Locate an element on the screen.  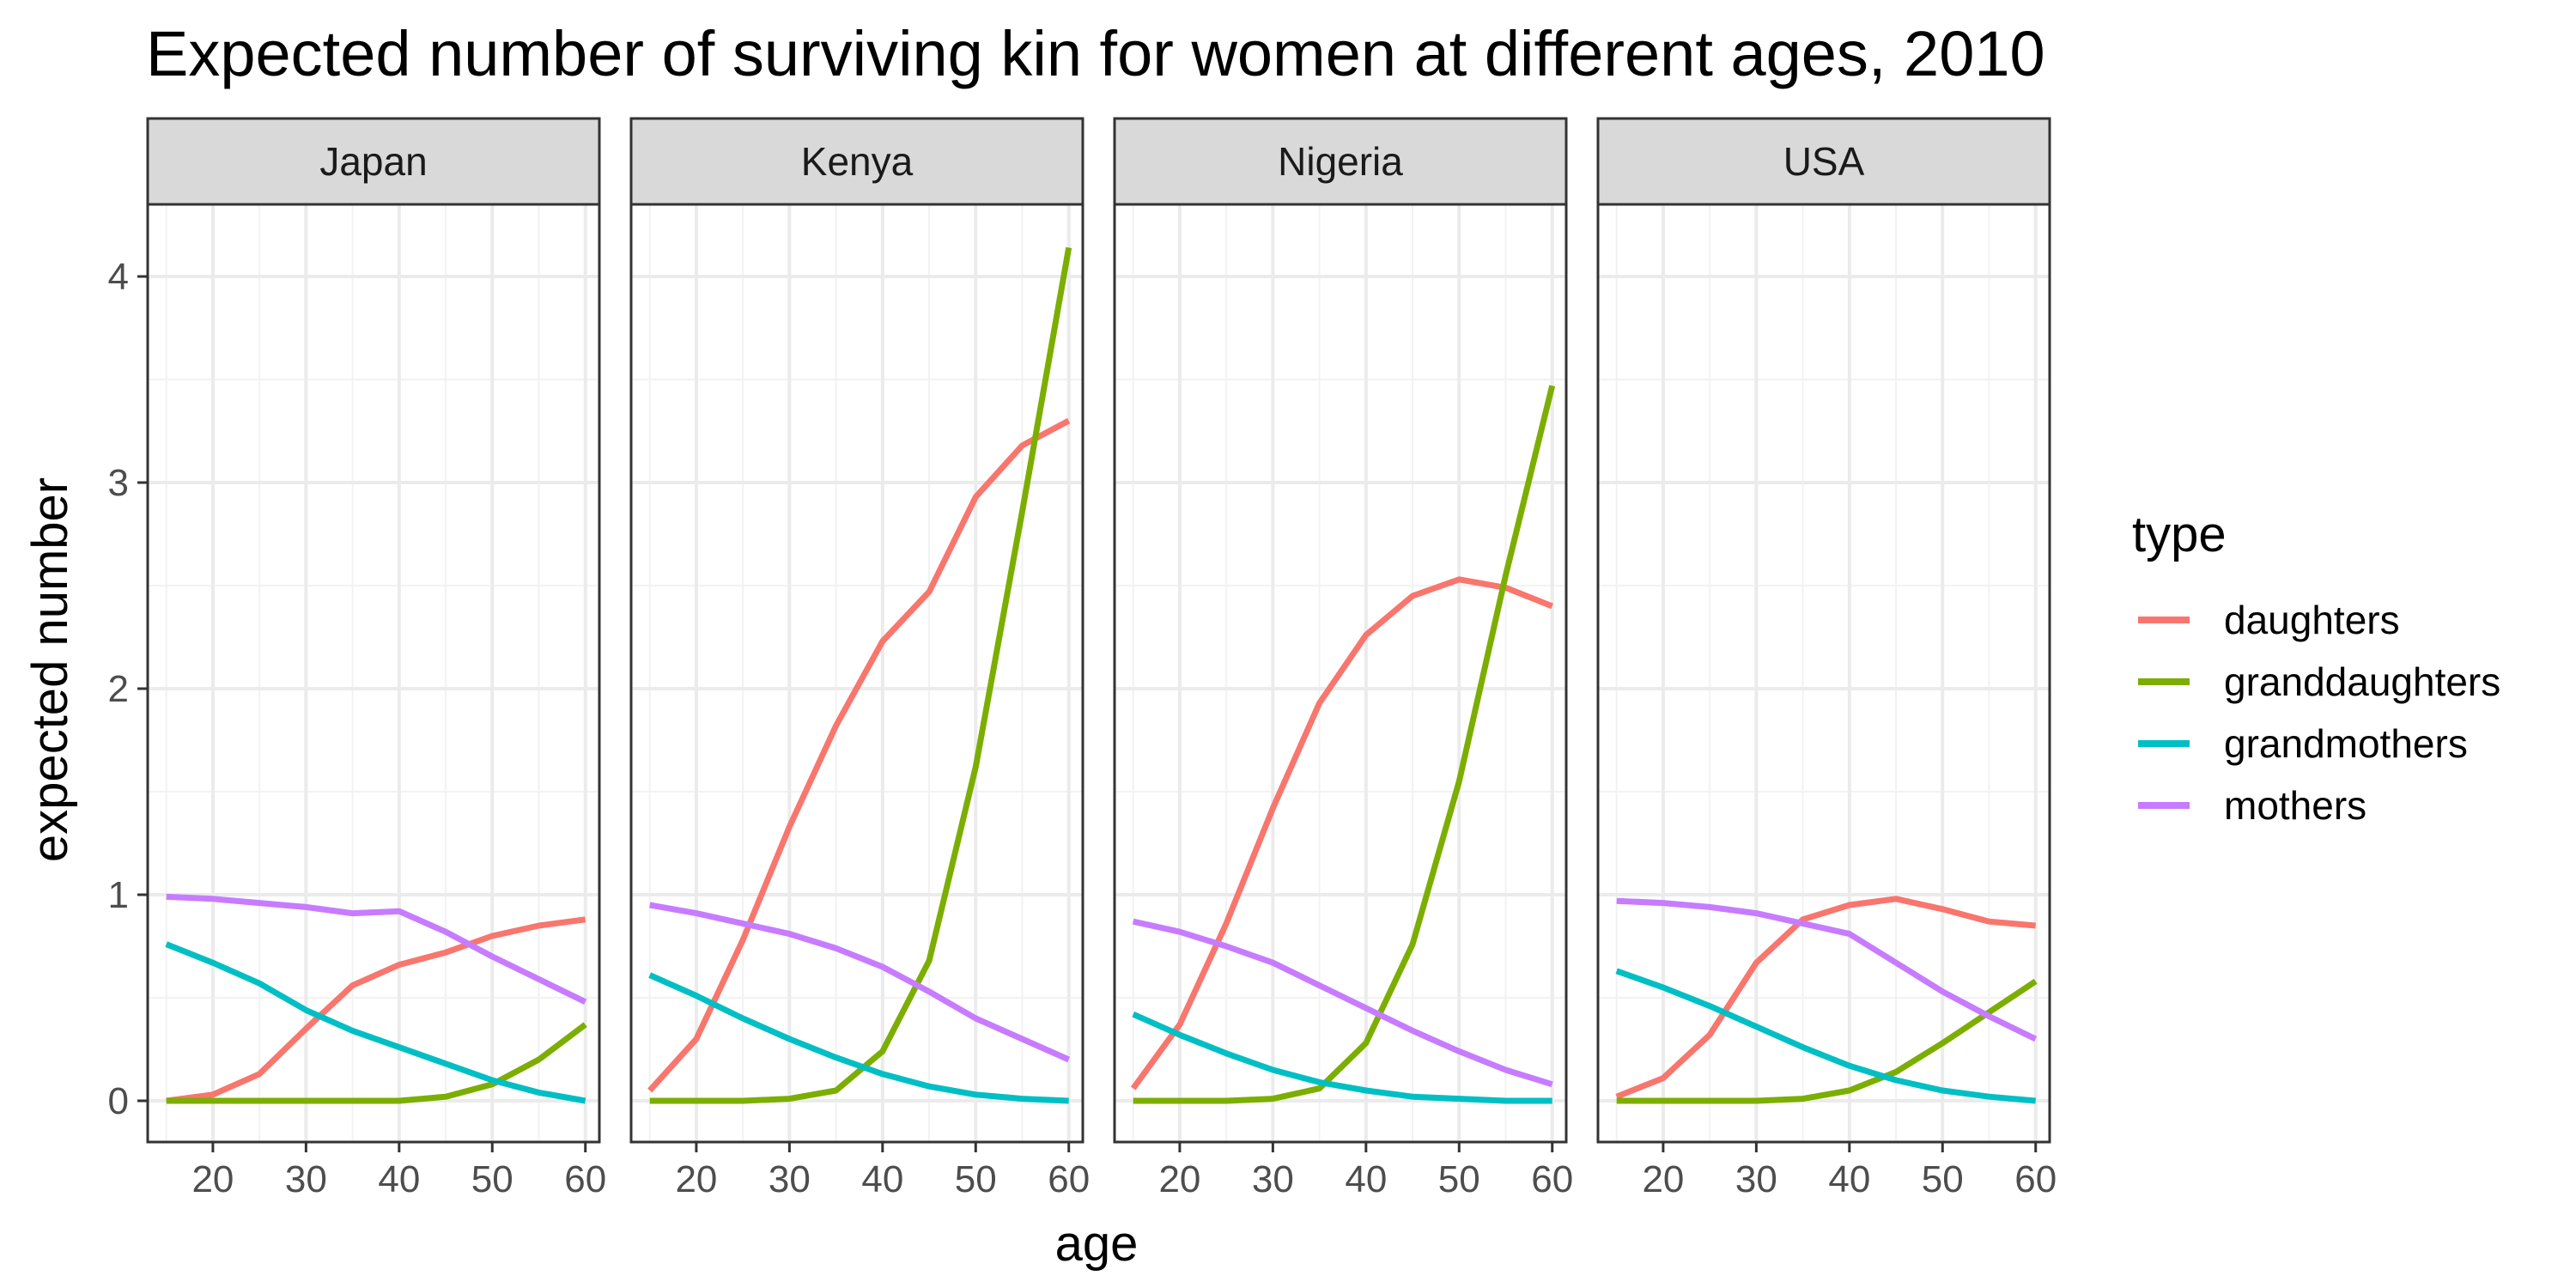
strip-label: USA is located at coordinates (1824, 161).